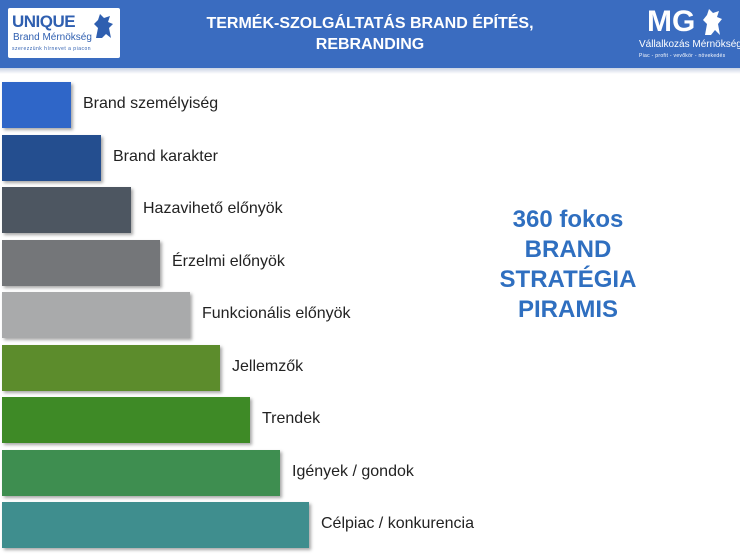 This screenshot has height=555, width=740. I want to click on title-line-1: TERMÉK-SZOLGÁLTATÁS BRAND ÉPÍTÉS,, so click(370, 23).